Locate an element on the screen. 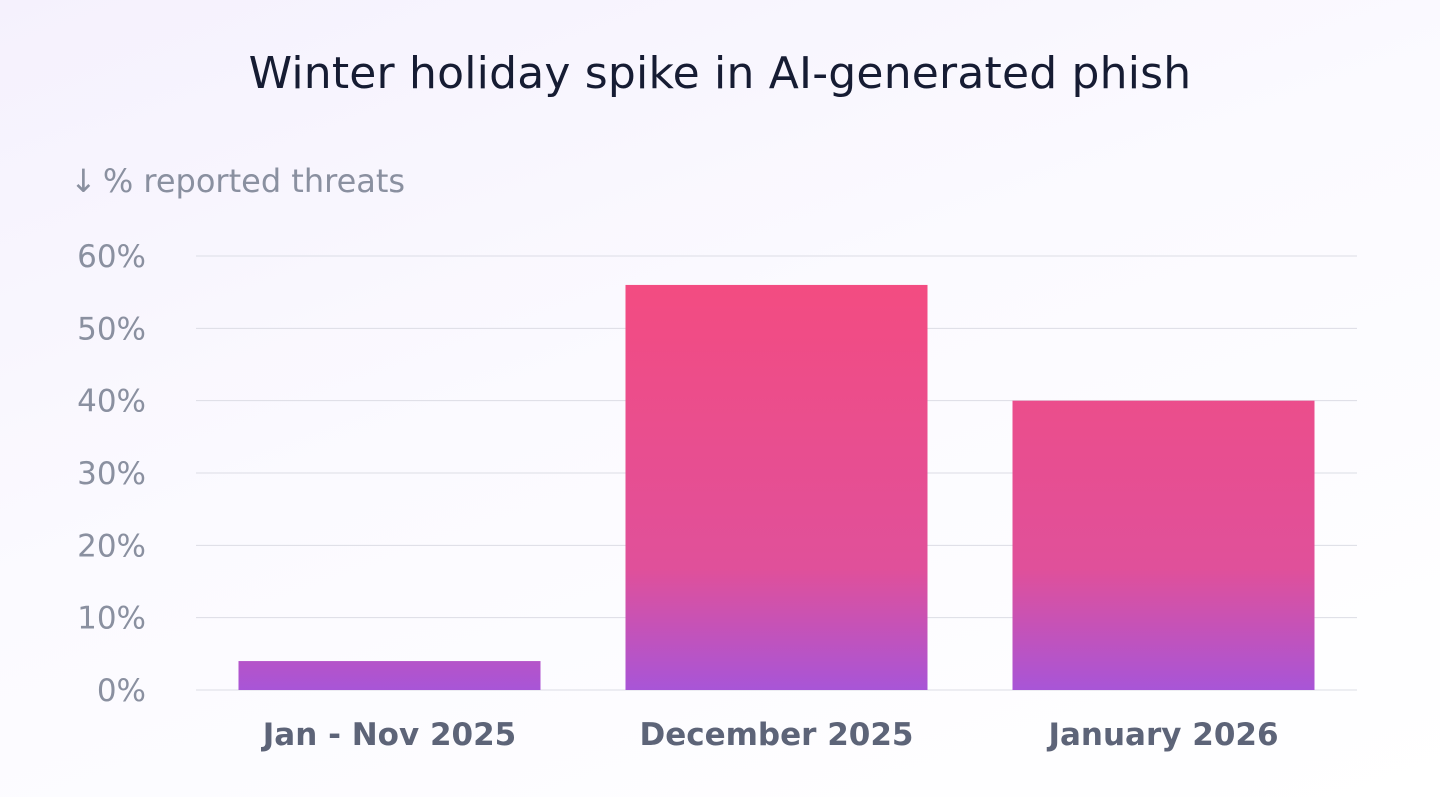 Image resolution: width=1440 pixels, height=797 pixels. arrow-down-icon: ↓ is located at coordinates (83, 181).